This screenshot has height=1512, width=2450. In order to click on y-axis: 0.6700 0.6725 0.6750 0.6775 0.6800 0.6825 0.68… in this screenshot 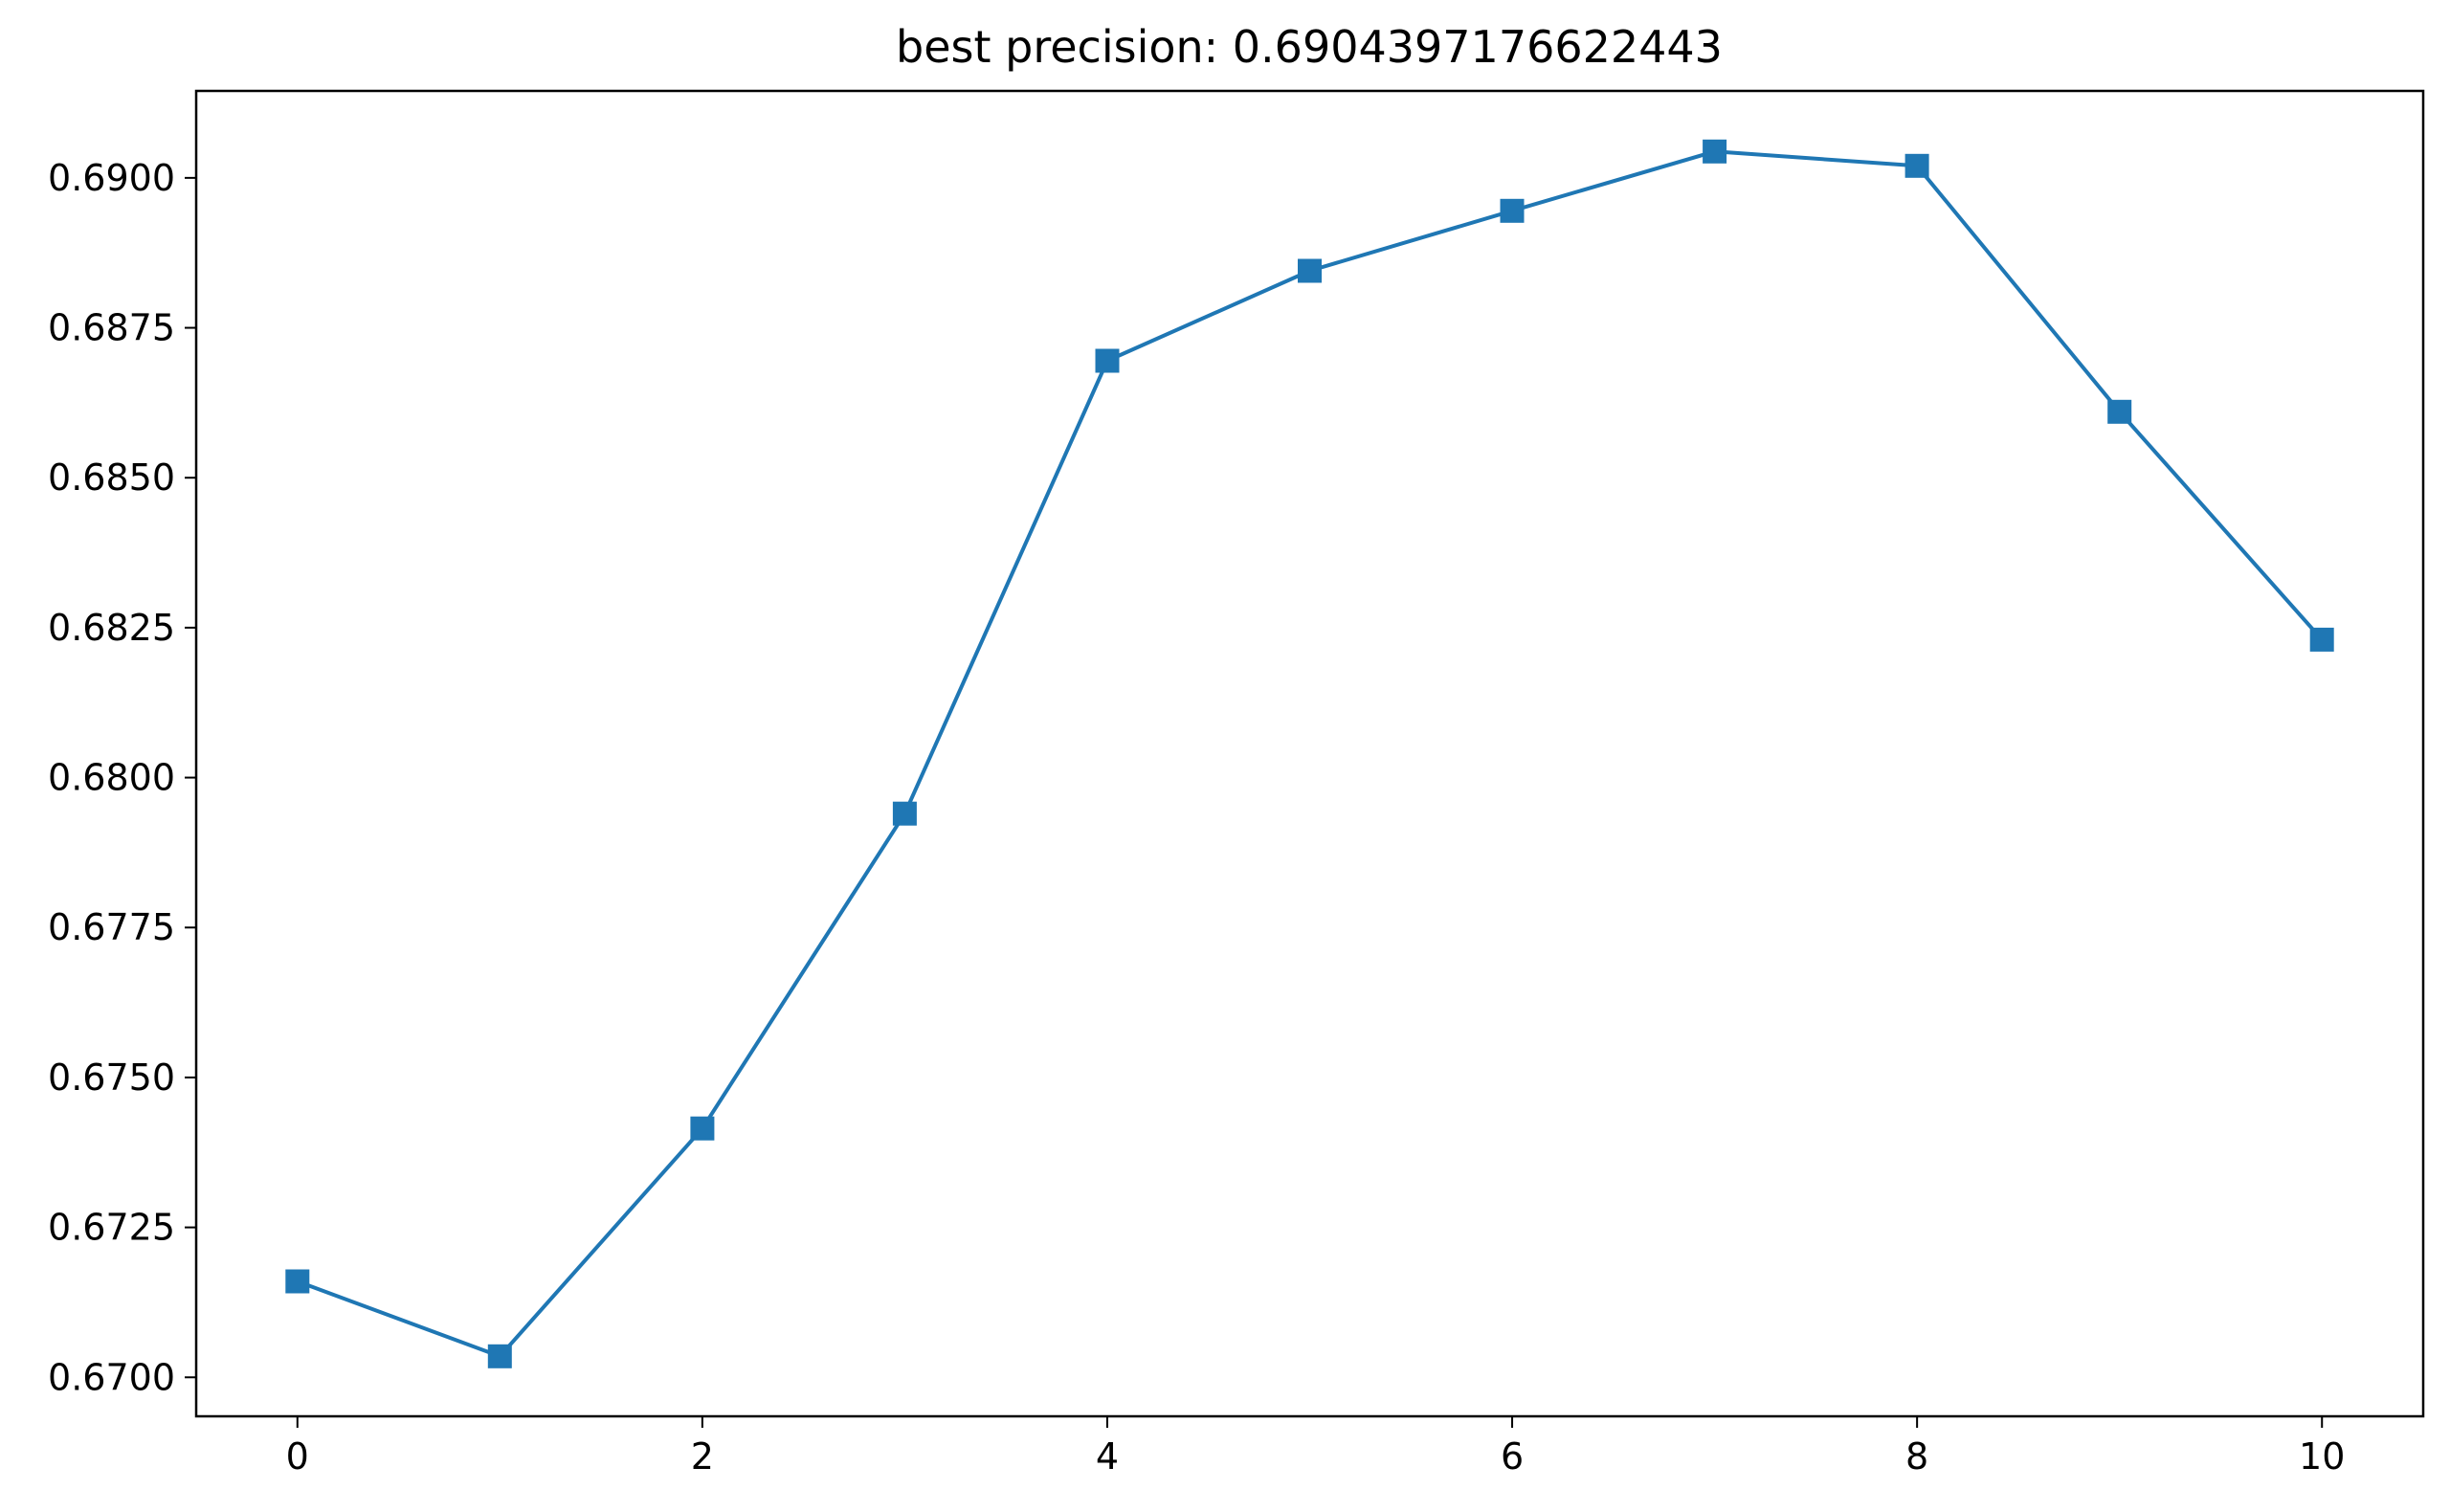, I will do `click(122, 777)`.